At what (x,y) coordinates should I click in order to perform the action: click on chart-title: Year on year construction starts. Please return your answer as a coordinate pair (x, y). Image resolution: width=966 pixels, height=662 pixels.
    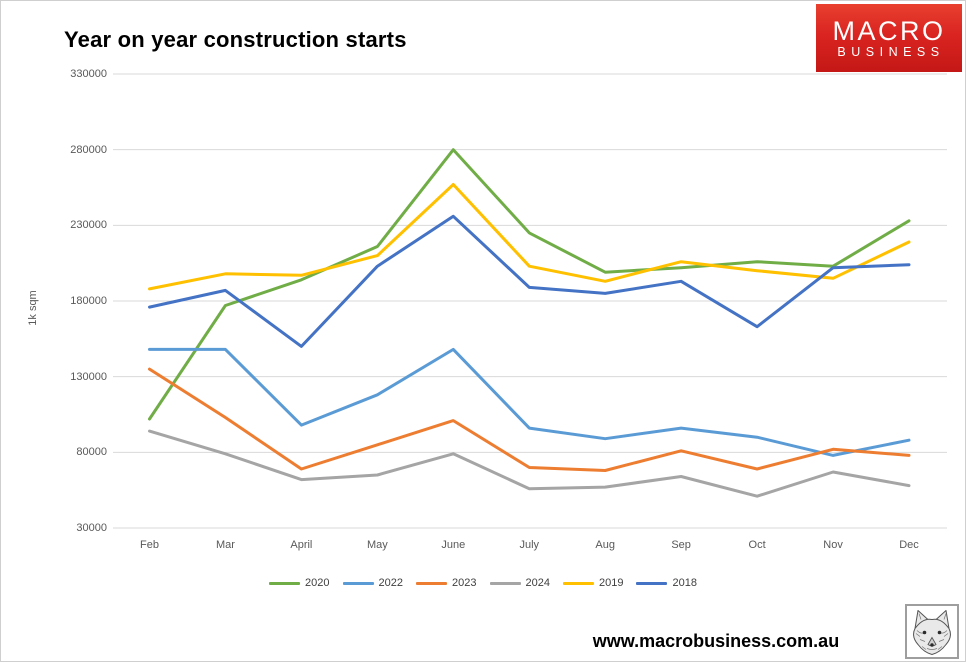
    Looking at the image, I should click on (235, 39).